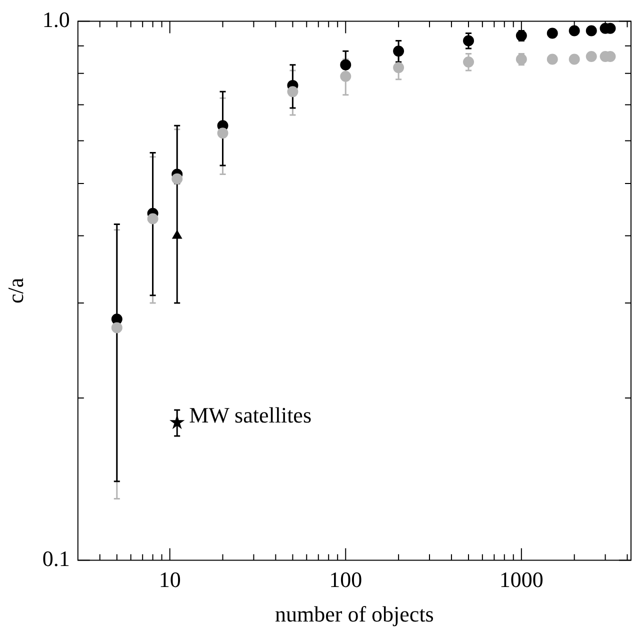 Image resolution: width=641 pixels, height=629 pixels. What do you see at coordinates (354, 614) in the screenshot?
I see `x-axis-title: number of objects` at bounding box center [354, 614].